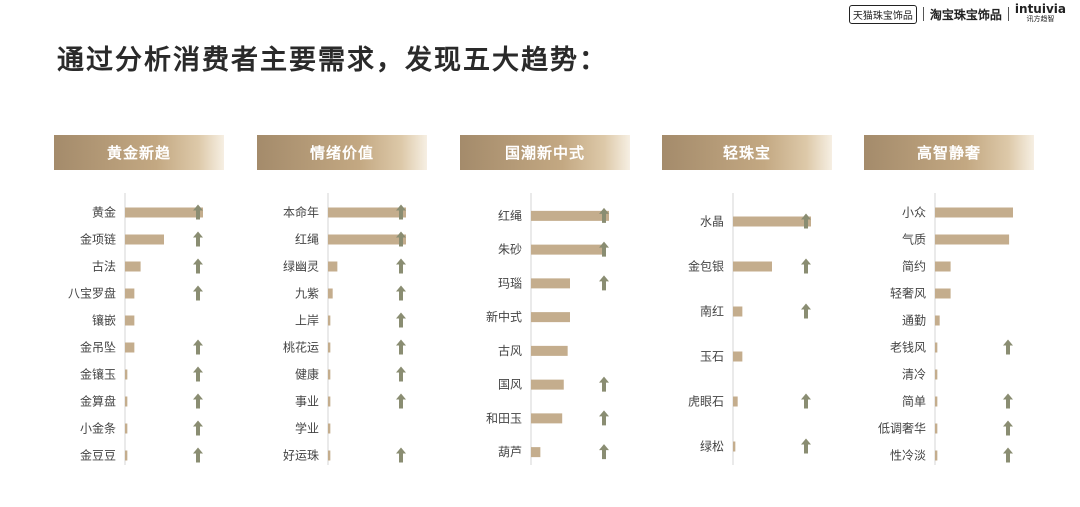 This screenshot has height=507, width=1080. What do you see at coordinates (98, 455) in the screenshot?
I see `category-label: 金豆豆` at bounding box center [98, 455].